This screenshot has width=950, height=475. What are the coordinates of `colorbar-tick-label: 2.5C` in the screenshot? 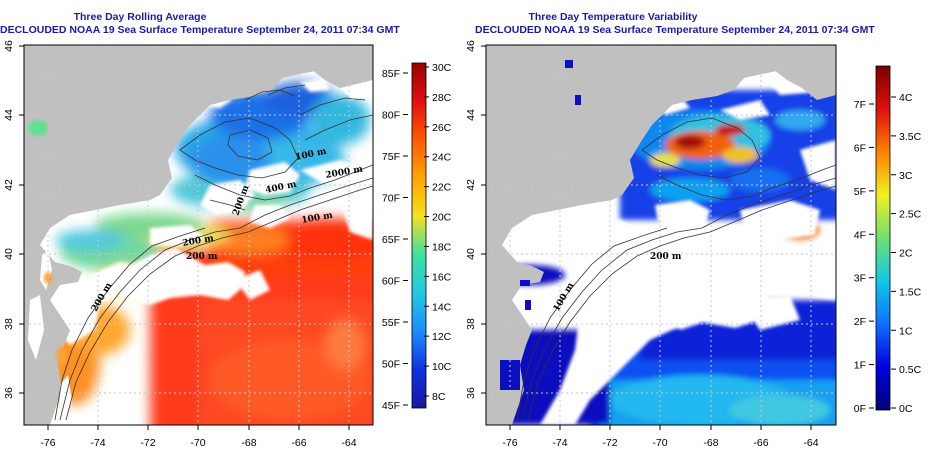 It's located at (910, 215).